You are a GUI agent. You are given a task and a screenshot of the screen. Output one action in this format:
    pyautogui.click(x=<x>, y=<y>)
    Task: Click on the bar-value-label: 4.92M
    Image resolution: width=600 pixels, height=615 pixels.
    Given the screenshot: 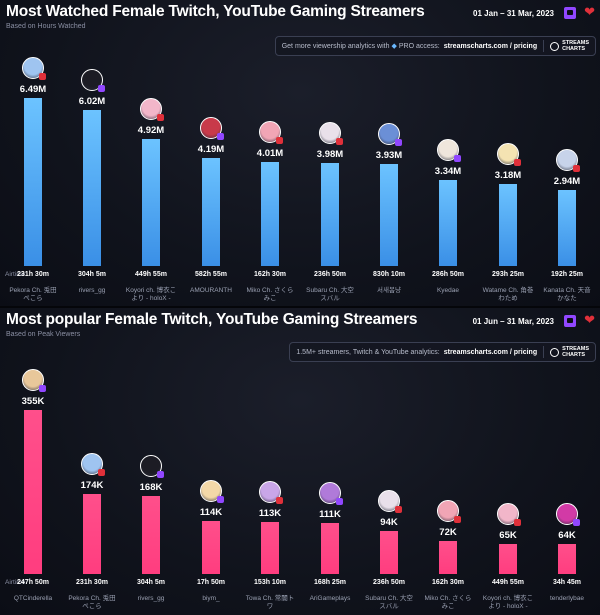 What is the action you would take?
    pyautogui.click(x=151, y=130)
    